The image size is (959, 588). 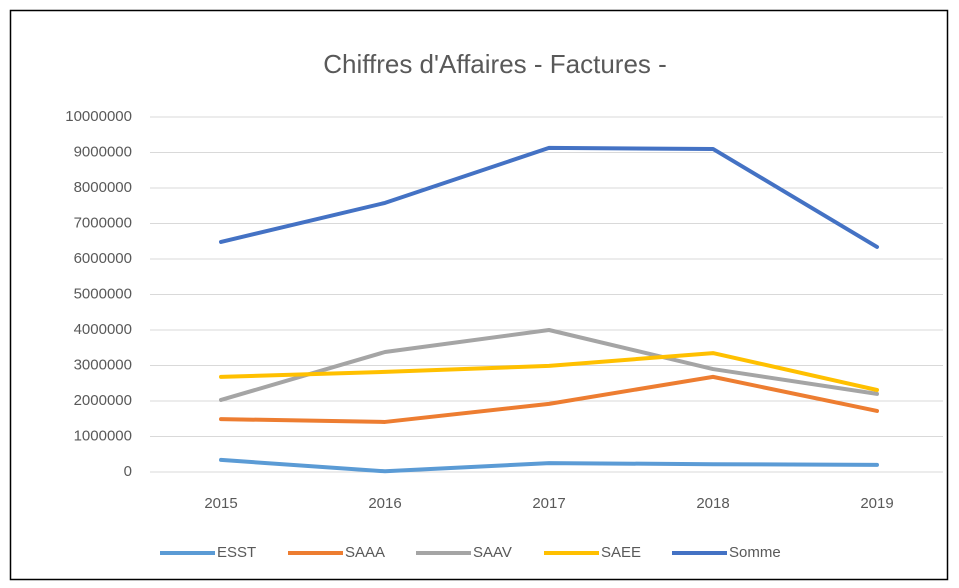 What do you see at coordinates (103, 222) in the screenshot?
I see `y-tick-label: 7000000` at bounding box center [103, 222].